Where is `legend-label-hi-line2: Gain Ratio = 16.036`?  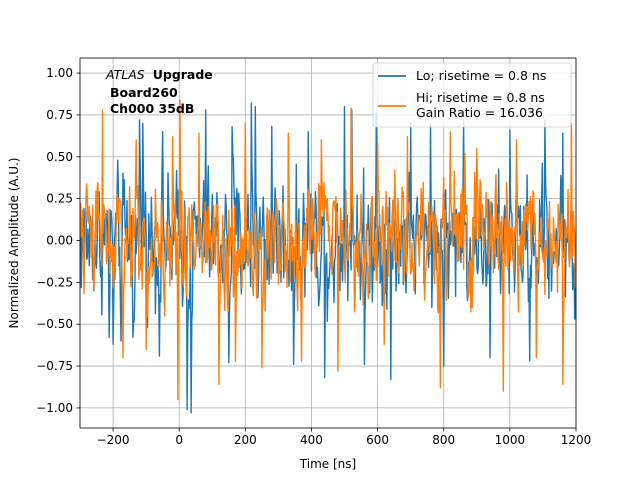
legend-label-hi-line2: Gain Ratio = 16.036 is located at coordinates (479, 112).